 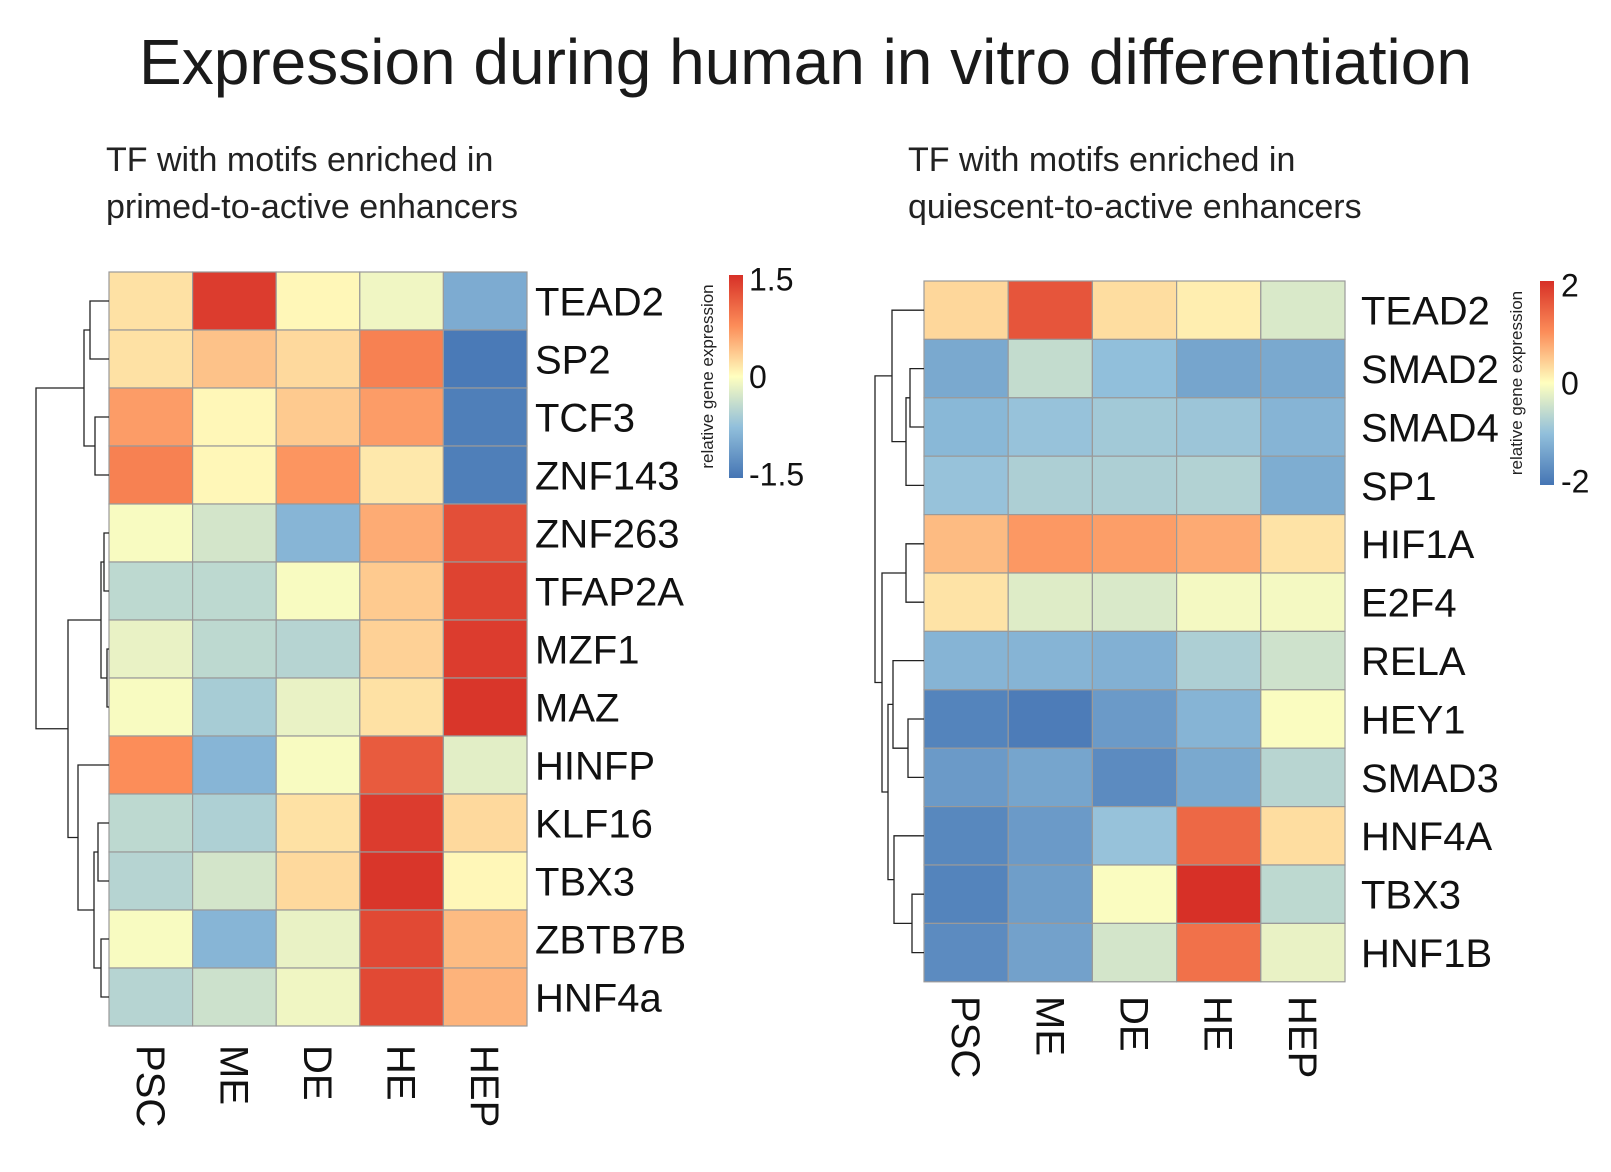 I want to click on heatmap-cell-e2f4-psc, so click(x=966, y=602).